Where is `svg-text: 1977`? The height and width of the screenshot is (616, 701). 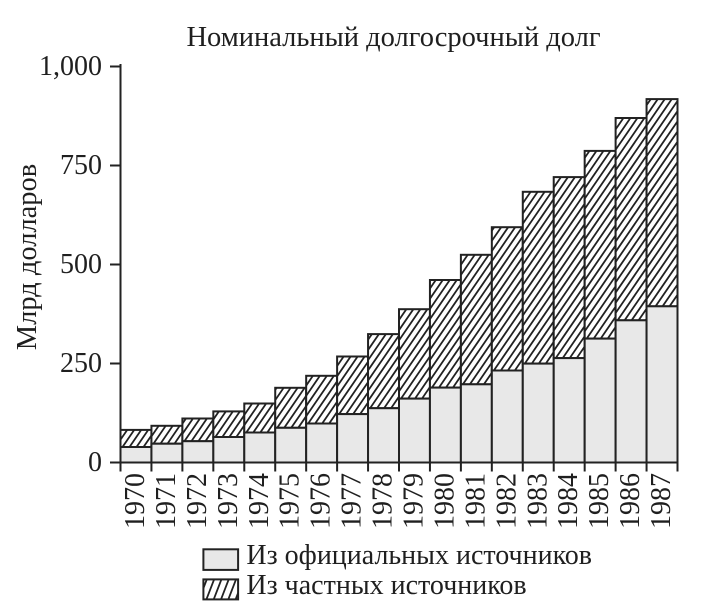
svg-text: 1977 is located at coordinates (352, 501).